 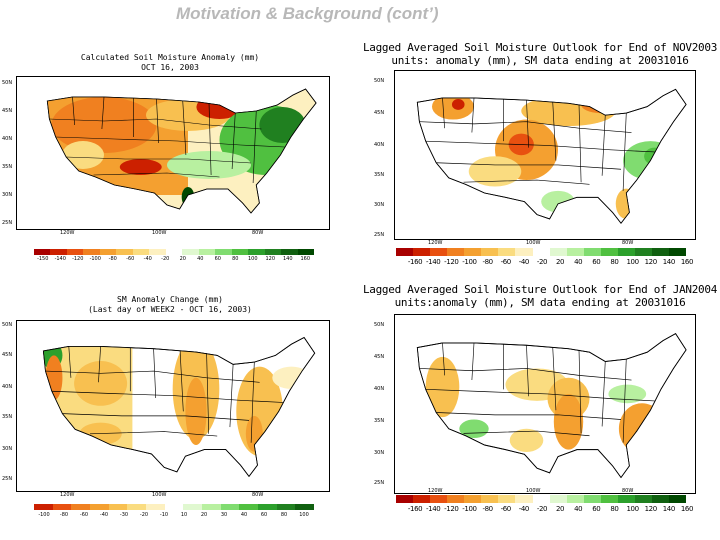 I want to click on panel-title-line1: Calculated Soil Moisture Anomaly (mm), so click(x=170, y=57).